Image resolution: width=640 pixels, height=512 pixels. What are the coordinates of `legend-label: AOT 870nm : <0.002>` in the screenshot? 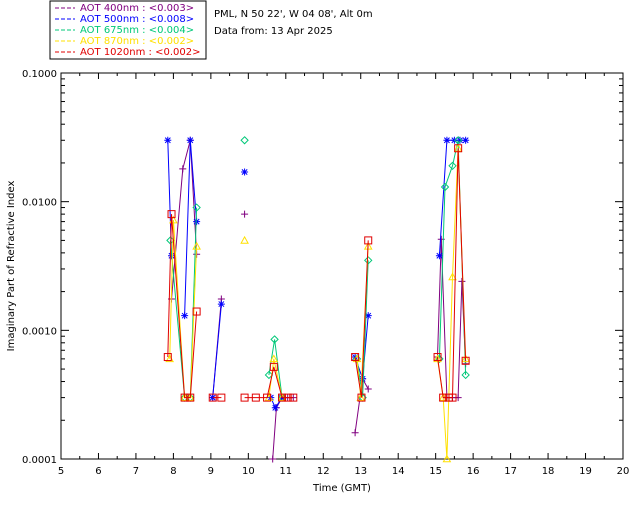 It's located at (137, 41).